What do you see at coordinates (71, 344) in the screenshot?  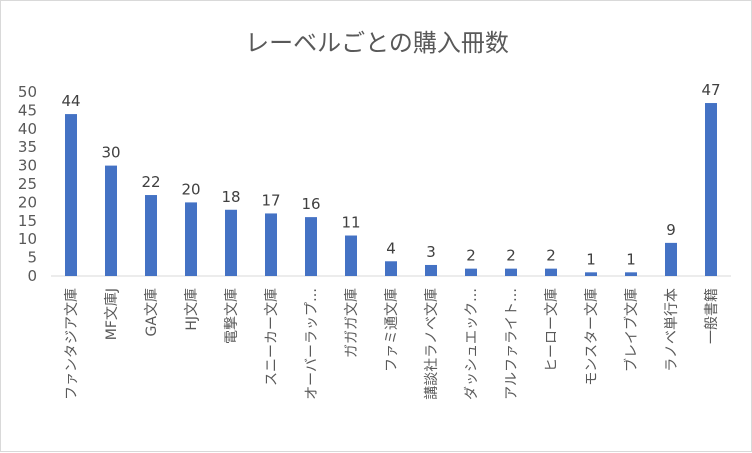 I see `category-label: ファンタジア文庫` at bounding box center [71, 344].